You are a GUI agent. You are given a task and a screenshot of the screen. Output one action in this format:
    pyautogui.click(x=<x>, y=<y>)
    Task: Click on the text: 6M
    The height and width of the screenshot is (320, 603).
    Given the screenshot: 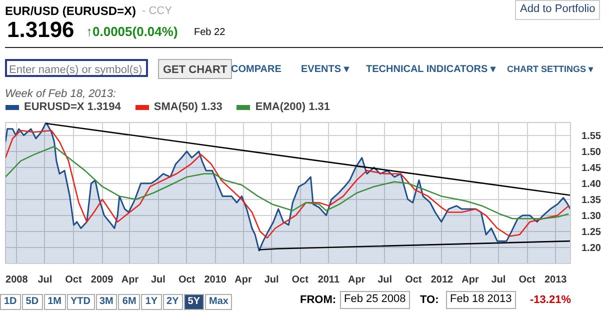 What is the action you would take?
    pyautogui.click(x=129, y=302)
    